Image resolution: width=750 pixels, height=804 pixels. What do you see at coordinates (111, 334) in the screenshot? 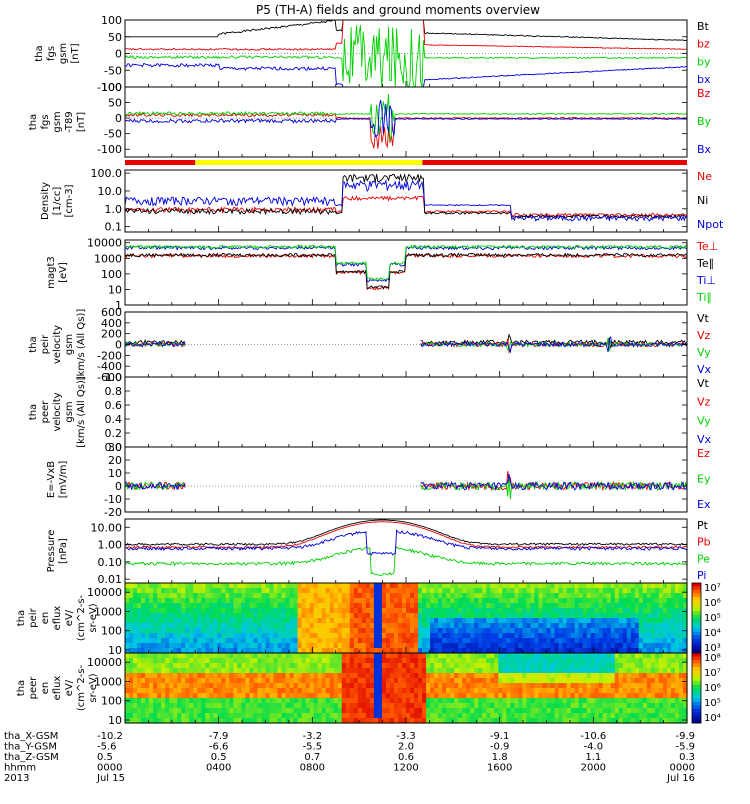
I see `y-tick-label: 200` at bounding box center [111, 334].